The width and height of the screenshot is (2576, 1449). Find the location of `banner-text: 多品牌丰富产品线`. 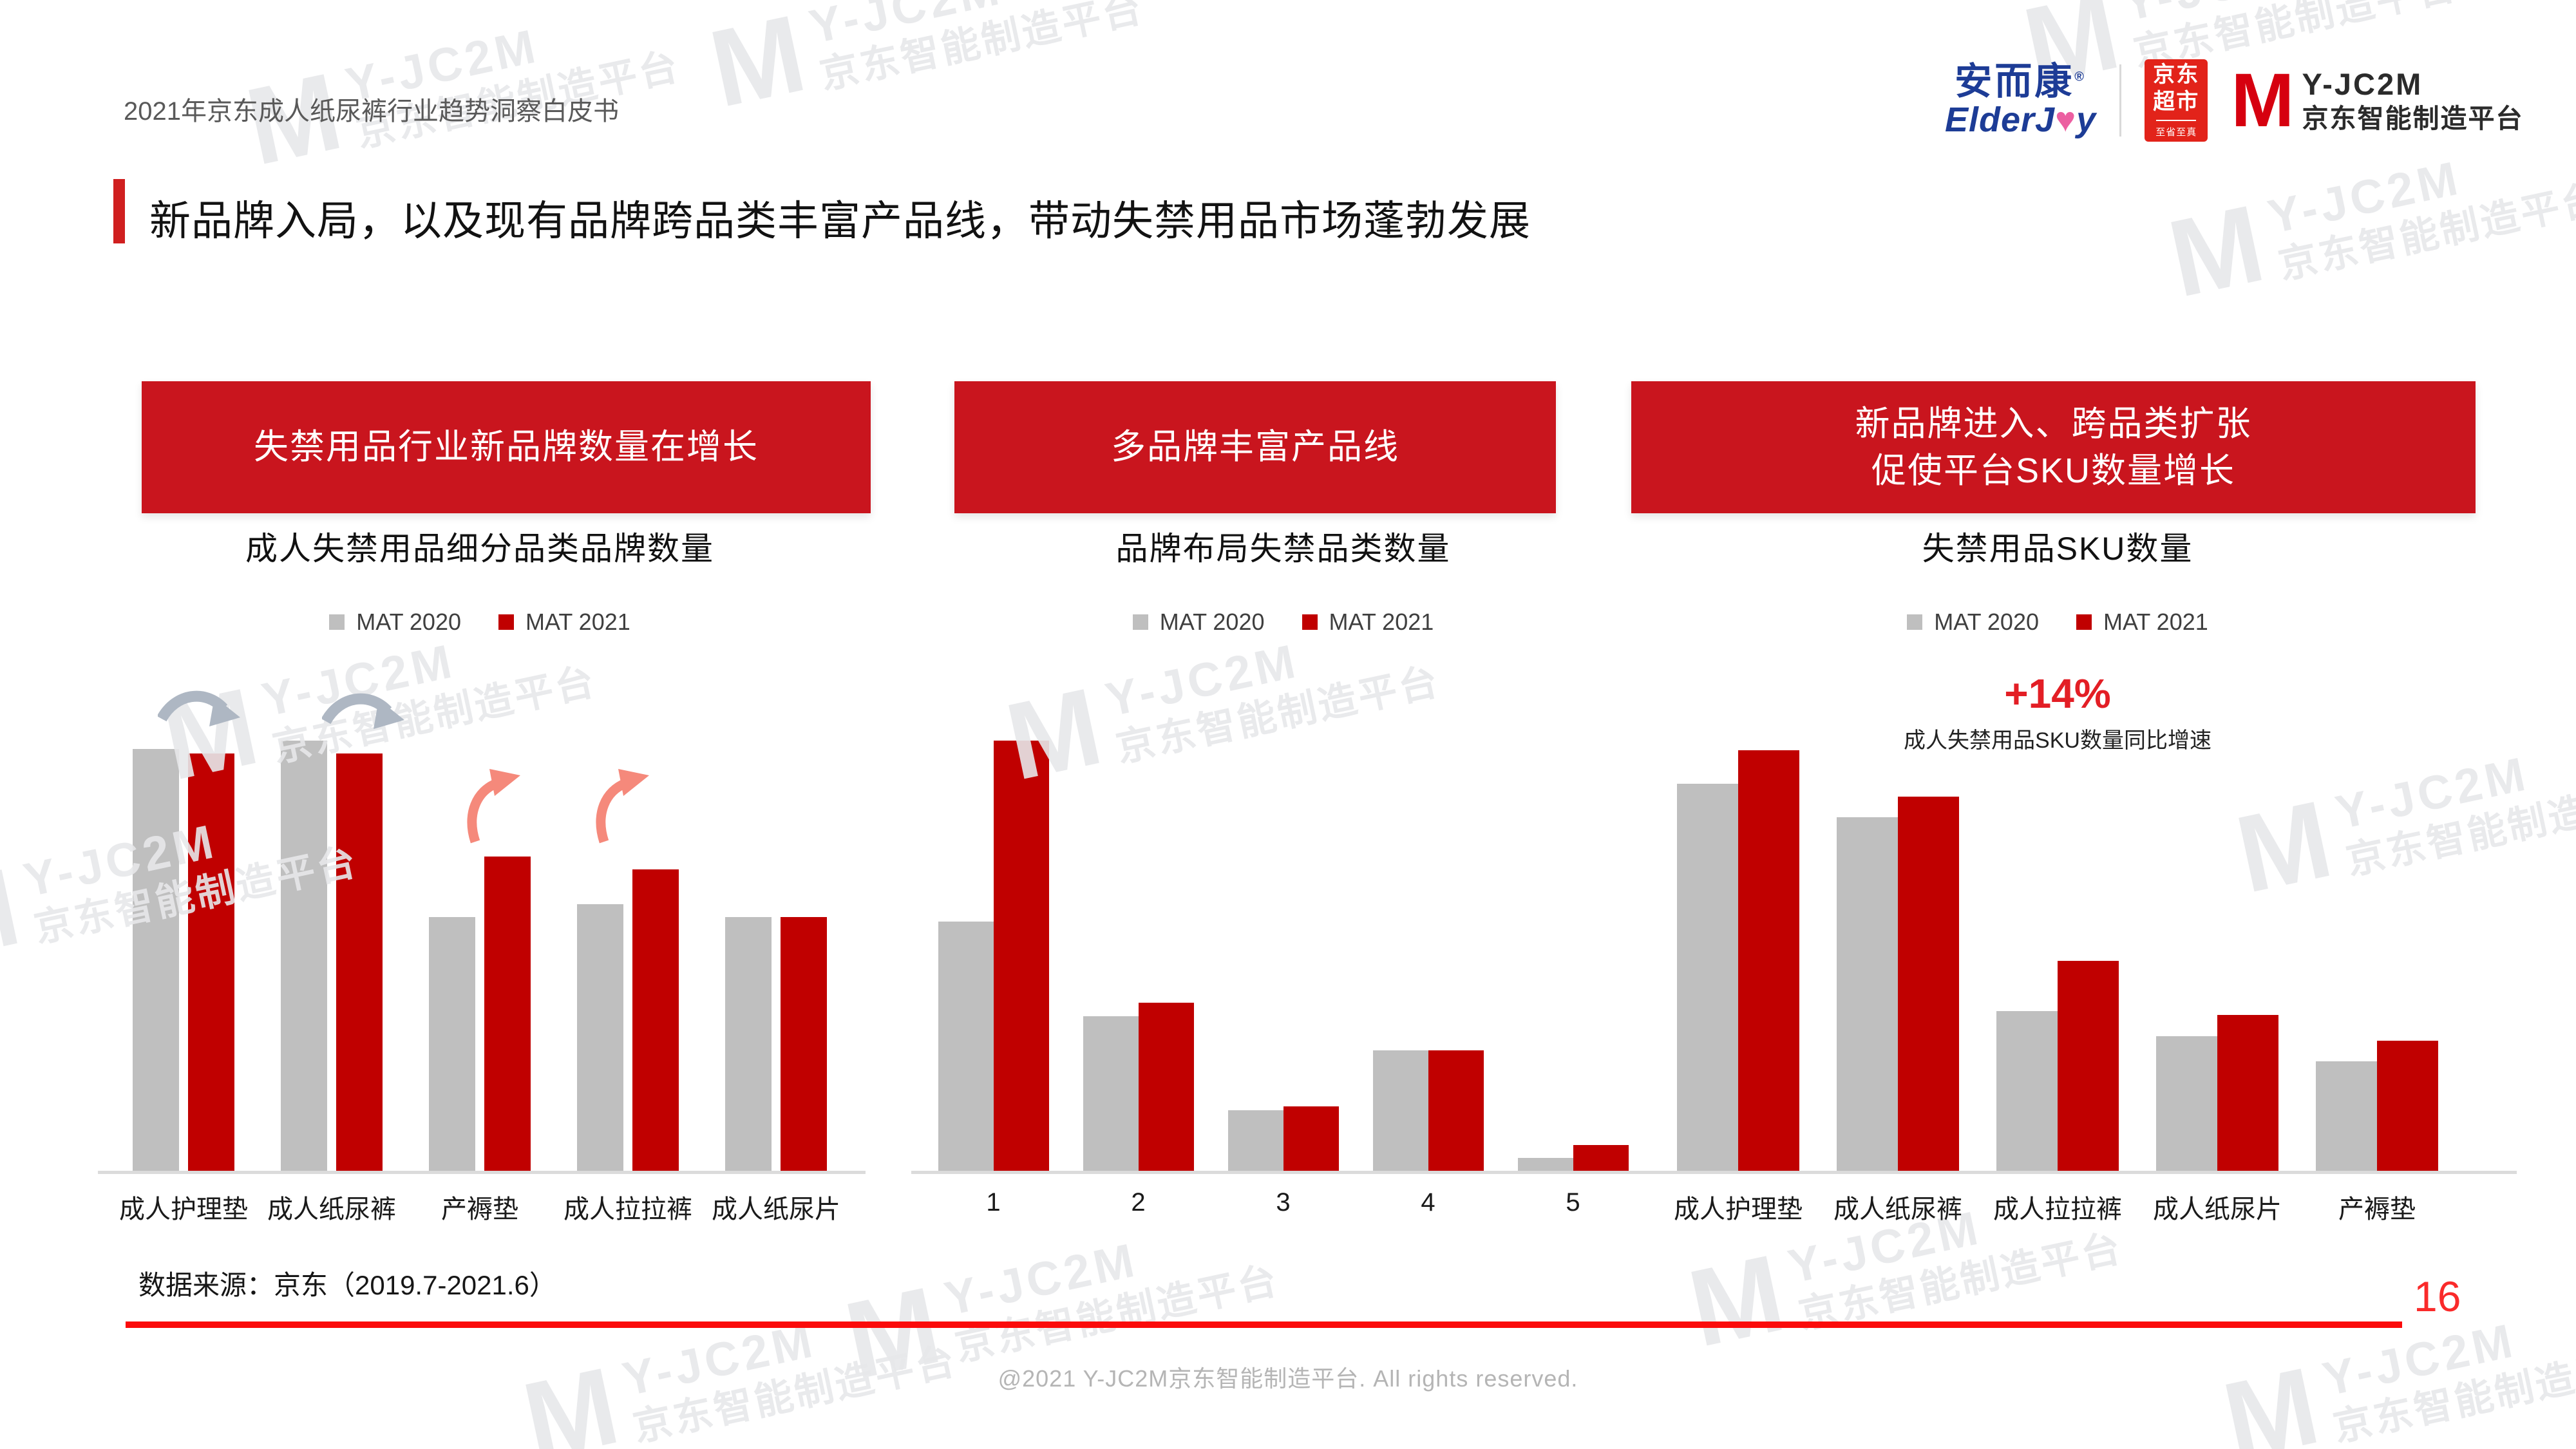

banner-text: 多品牌丰富产品线 is located at coordinates (1255, 447).